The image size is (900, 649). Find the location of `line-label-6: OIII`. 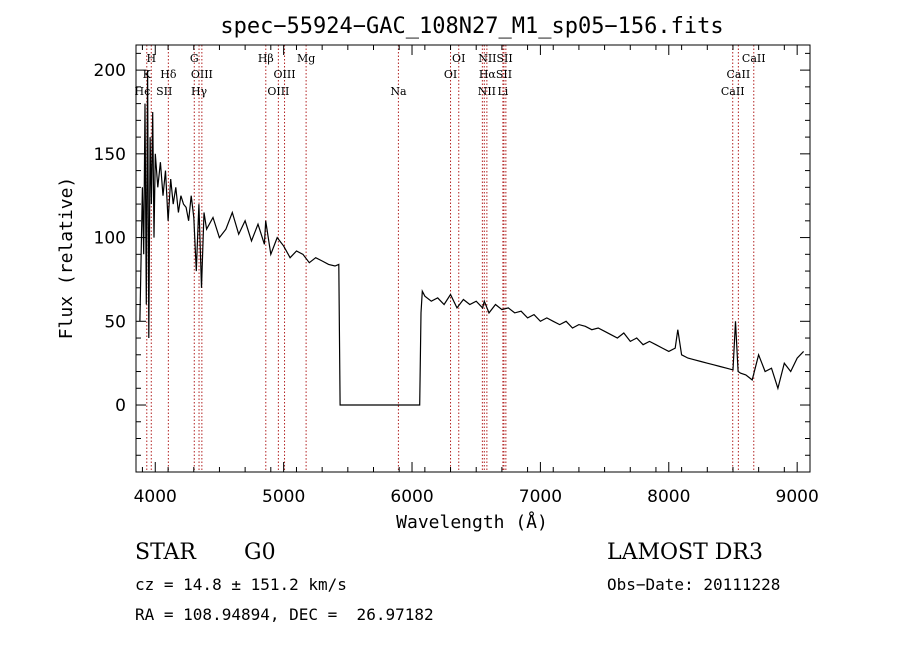

line-label-6: OIII is located at coordinates (202, 74).